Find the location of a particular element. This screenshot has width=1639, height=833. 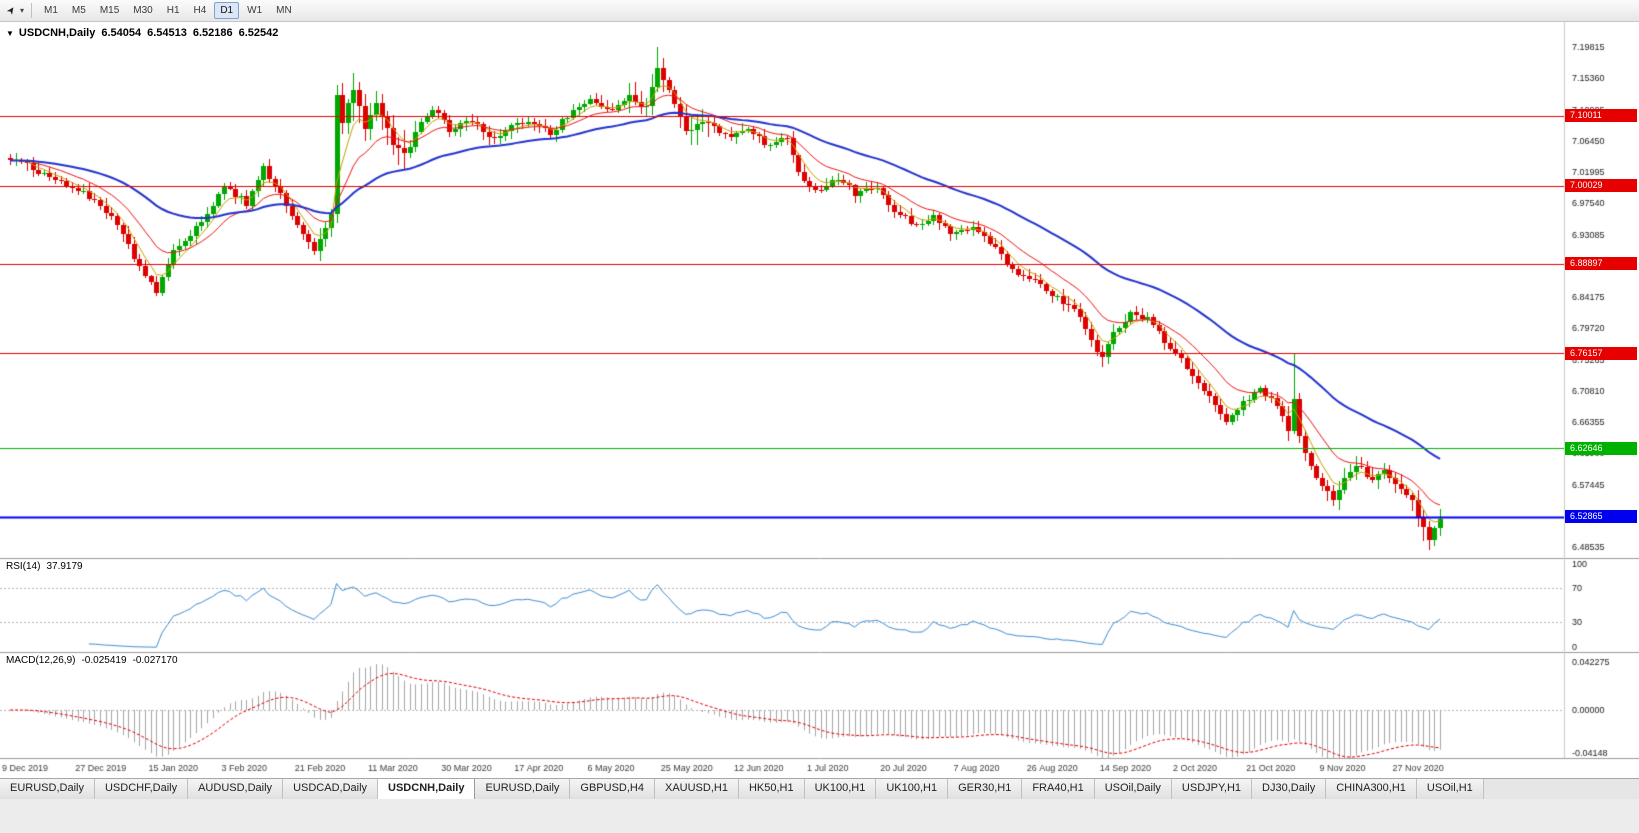

price-level-tag: 7.10011 is located at coordinates (1601, 116).